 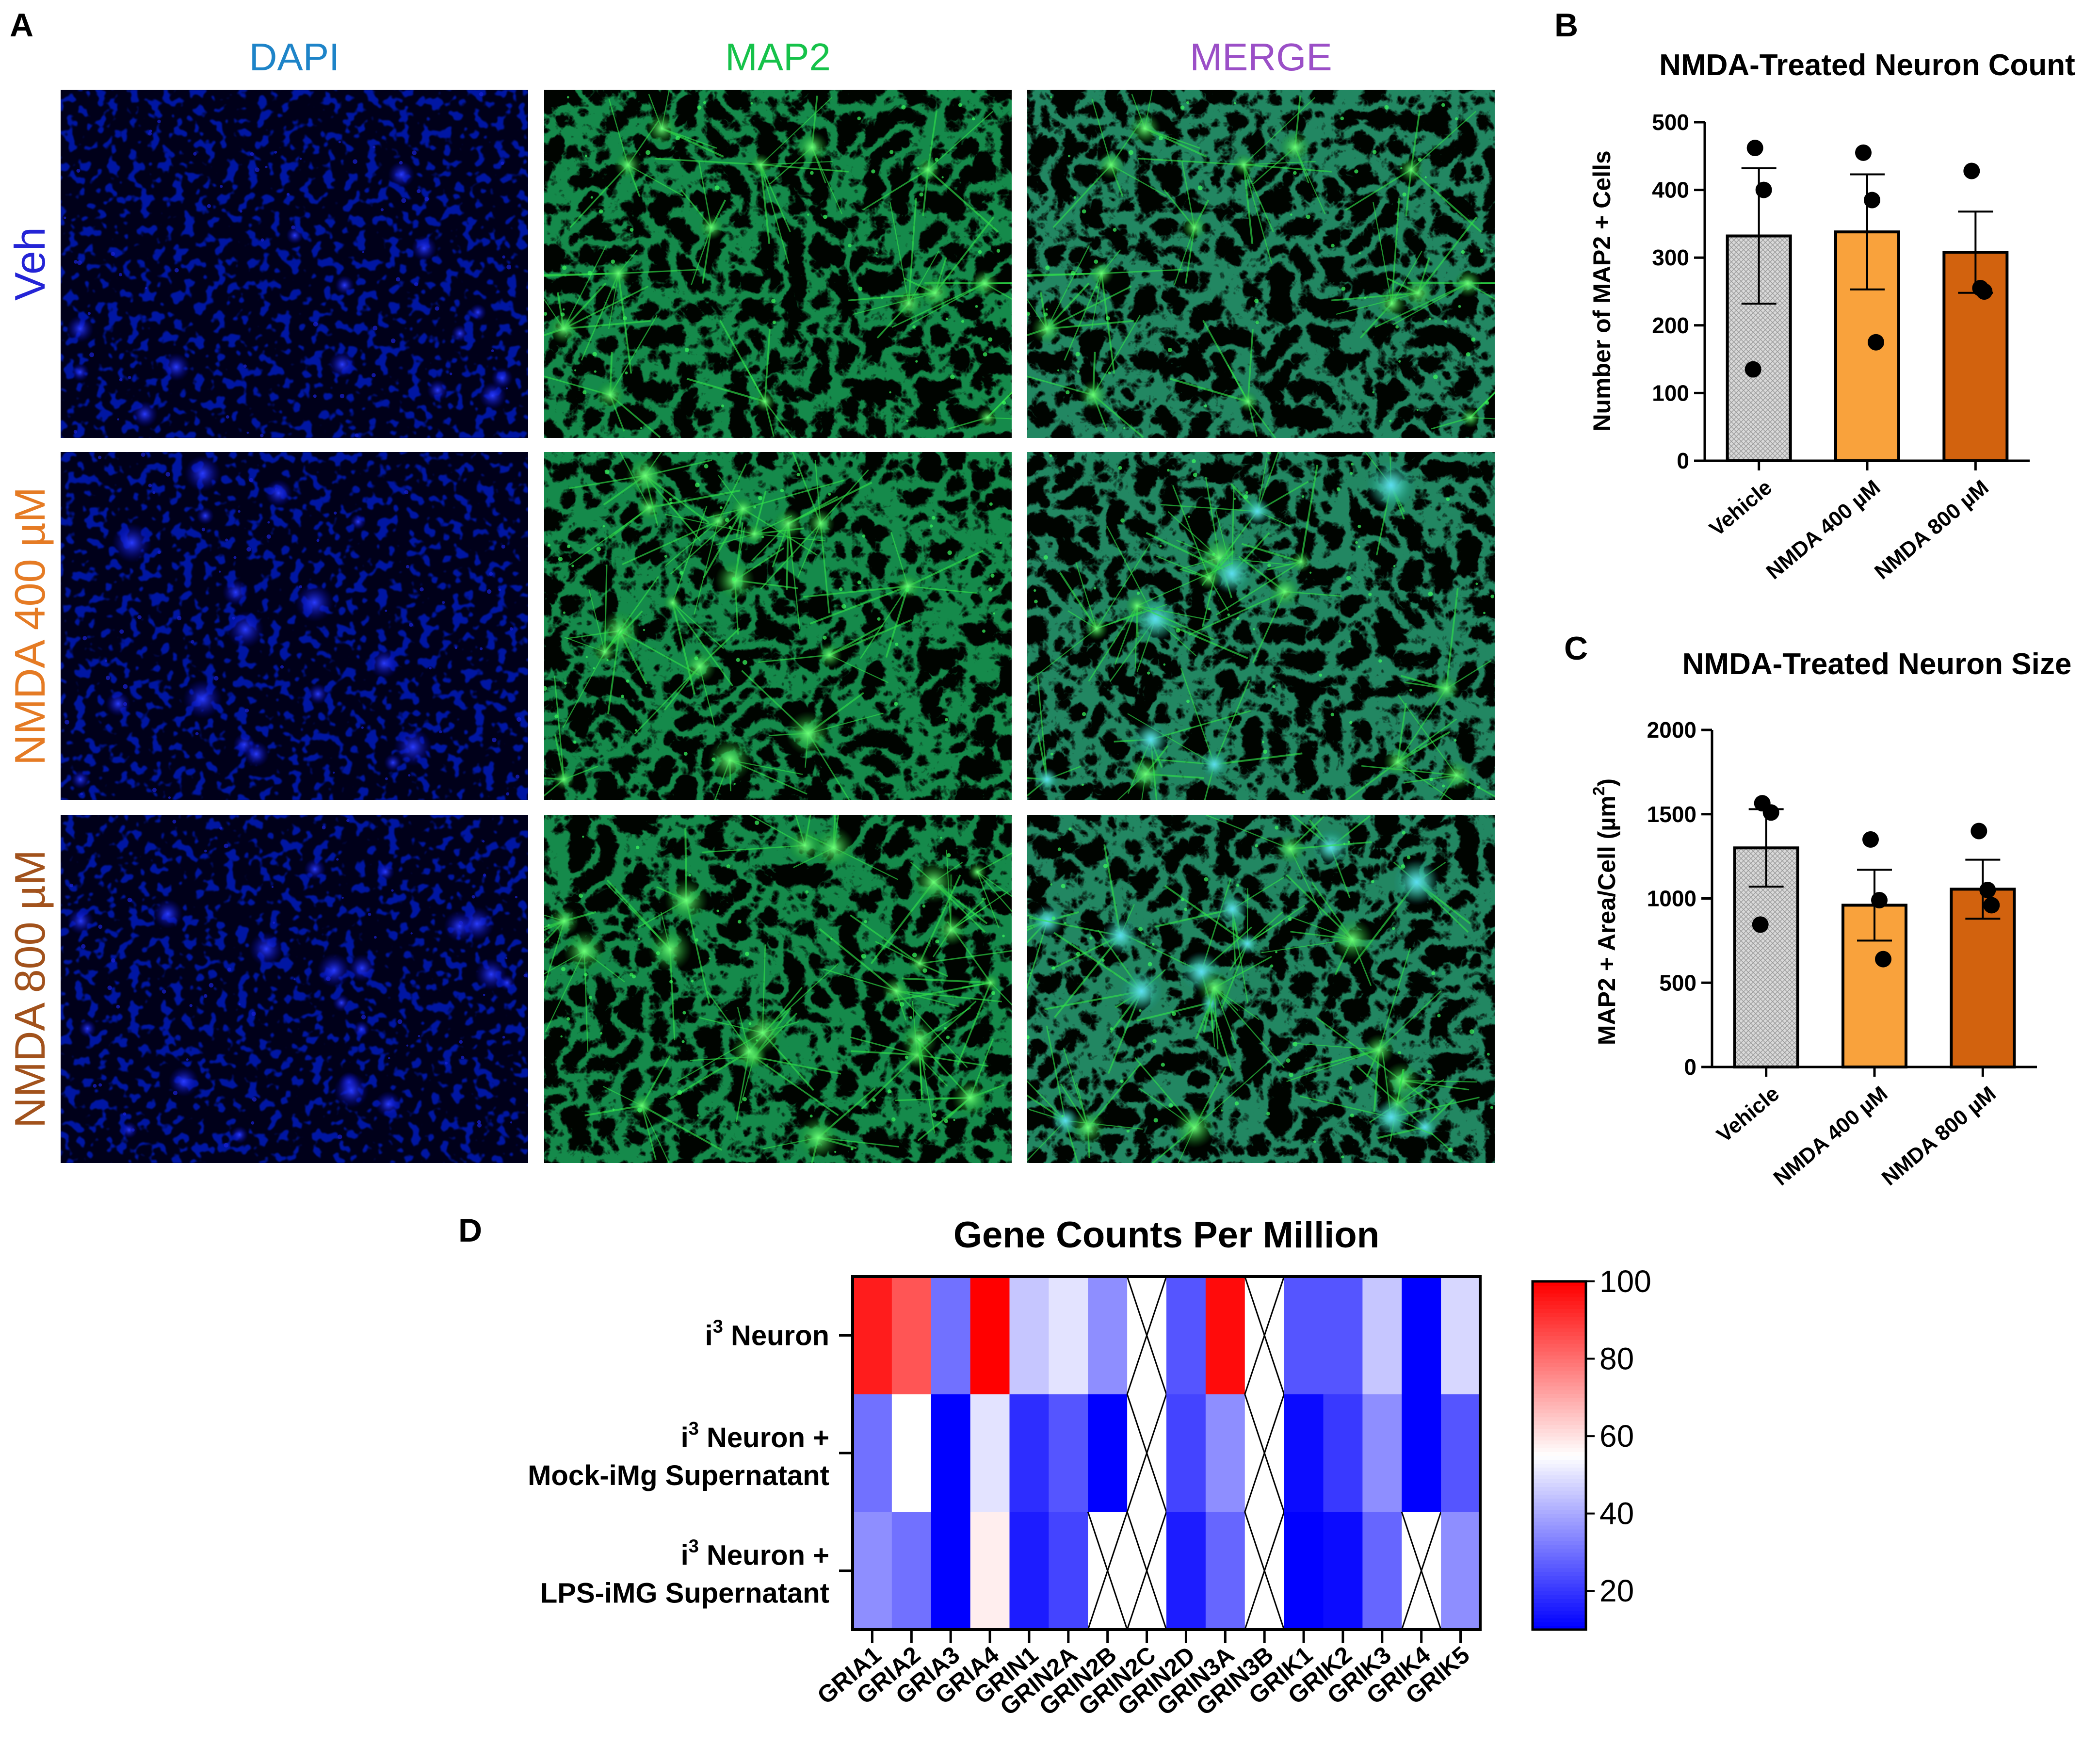 What do you see at coordinates (30, 989) in the screenshot?
I see `row-label-3: NMDA 800 µM` at bounding box center [30, 989].